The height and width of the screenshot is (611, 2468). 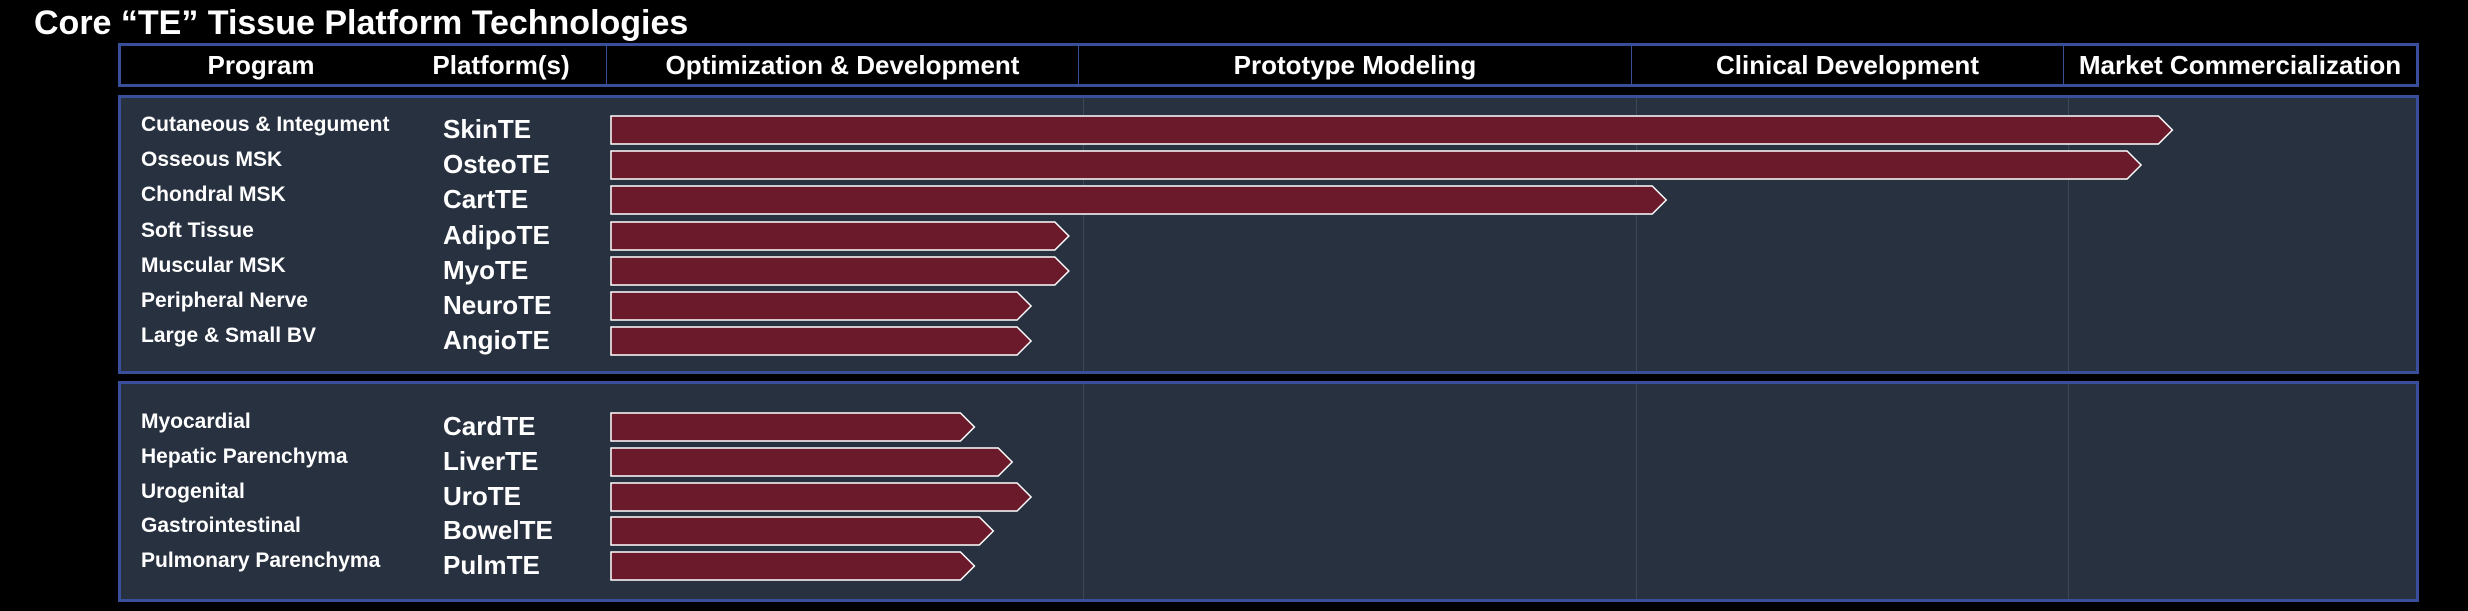 I want to click on platform-label: PulmTE, so click(x=491, y=565).